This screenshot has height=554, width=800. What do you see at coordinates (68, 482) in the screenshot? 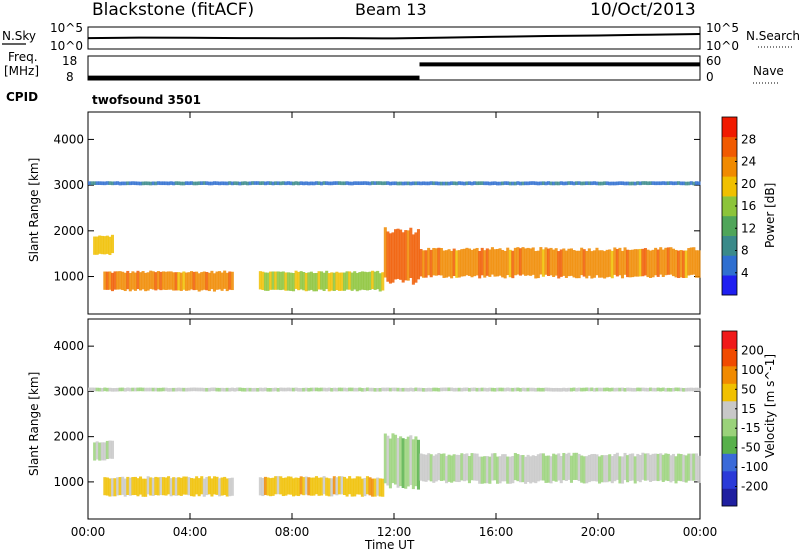
I see `range-tick-label: 1000` at bounding box center [68, 482].